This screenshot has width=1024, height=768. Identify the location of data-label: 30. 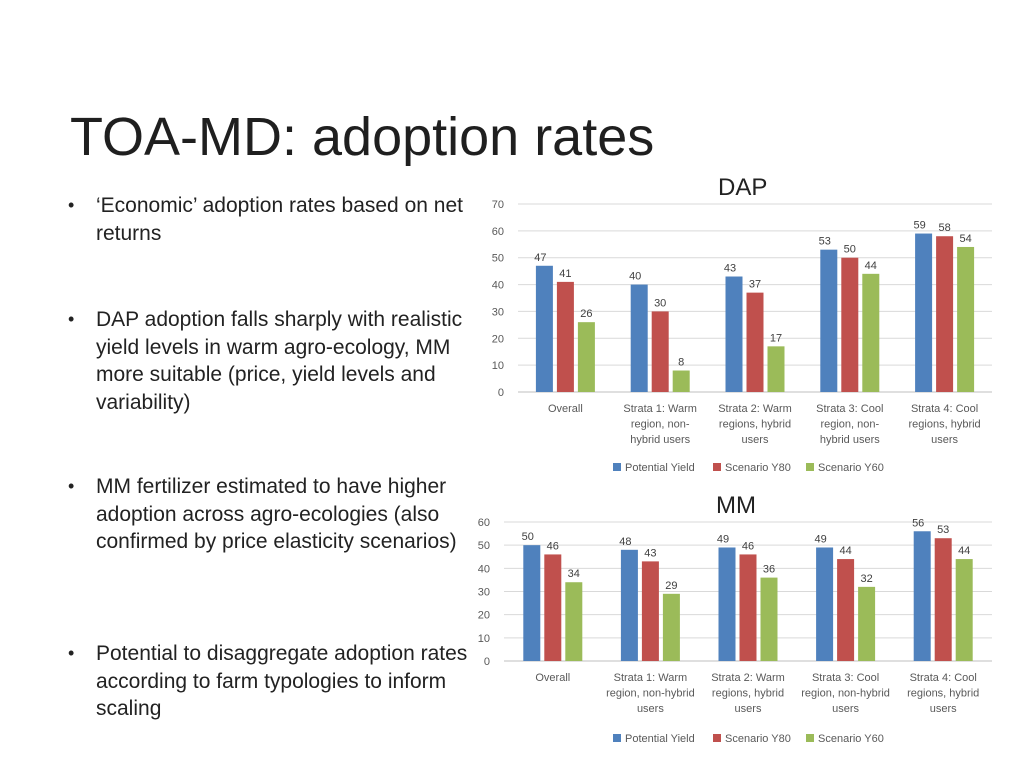
(660, 303).